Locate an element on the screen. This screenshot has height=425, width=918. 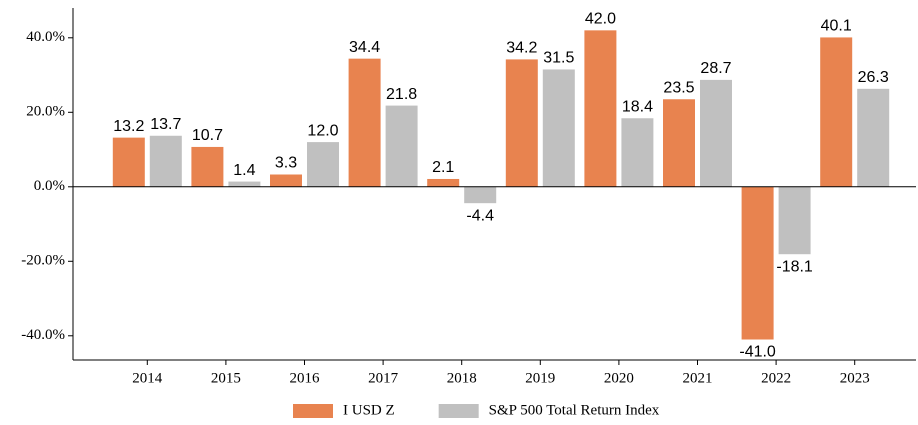
data-label: 34.4 is located at coordinates (364, 47).